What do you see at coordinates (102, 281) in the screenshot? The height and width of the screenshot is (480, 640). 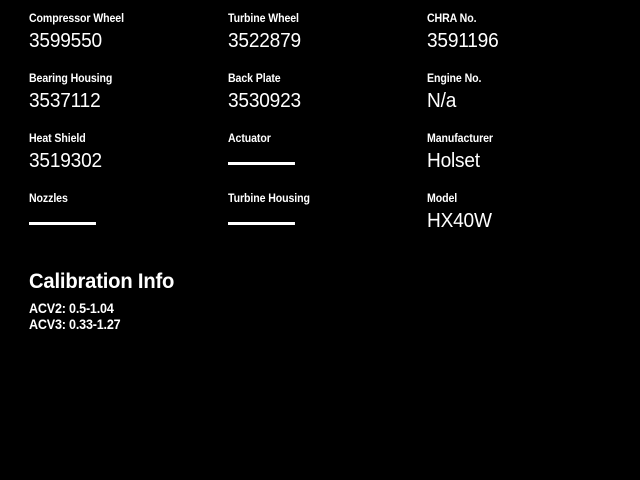 I see `calibration-info-title: Calibration Info` at bounding box center [102, 281].